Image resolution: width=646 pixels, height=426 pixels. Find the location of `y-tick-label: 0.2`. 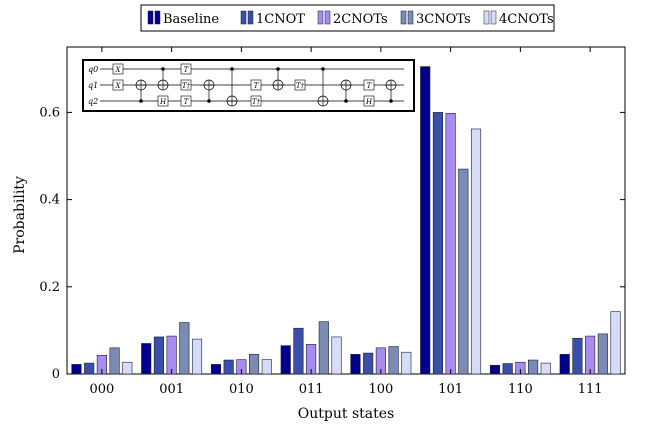

y-tick-label: 0.2 is located at coordinates (49, 287).